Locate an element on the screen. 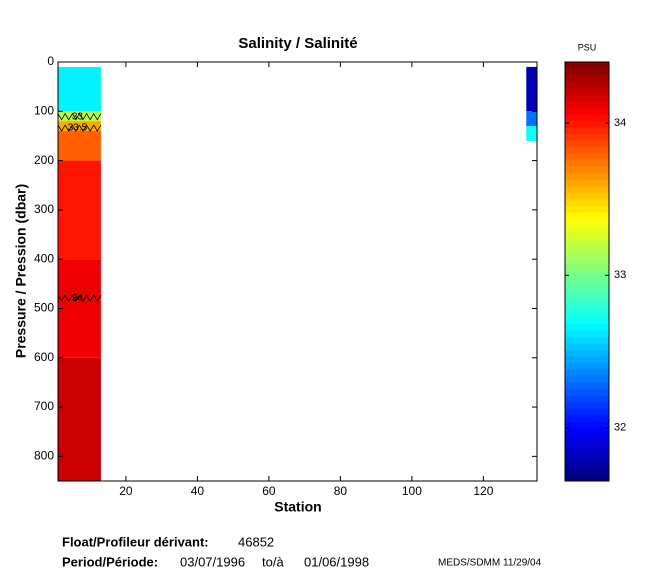 The width and height of the screenshot is (650, 580). y-tick-label: 100 is located at coordinates (44, 110).